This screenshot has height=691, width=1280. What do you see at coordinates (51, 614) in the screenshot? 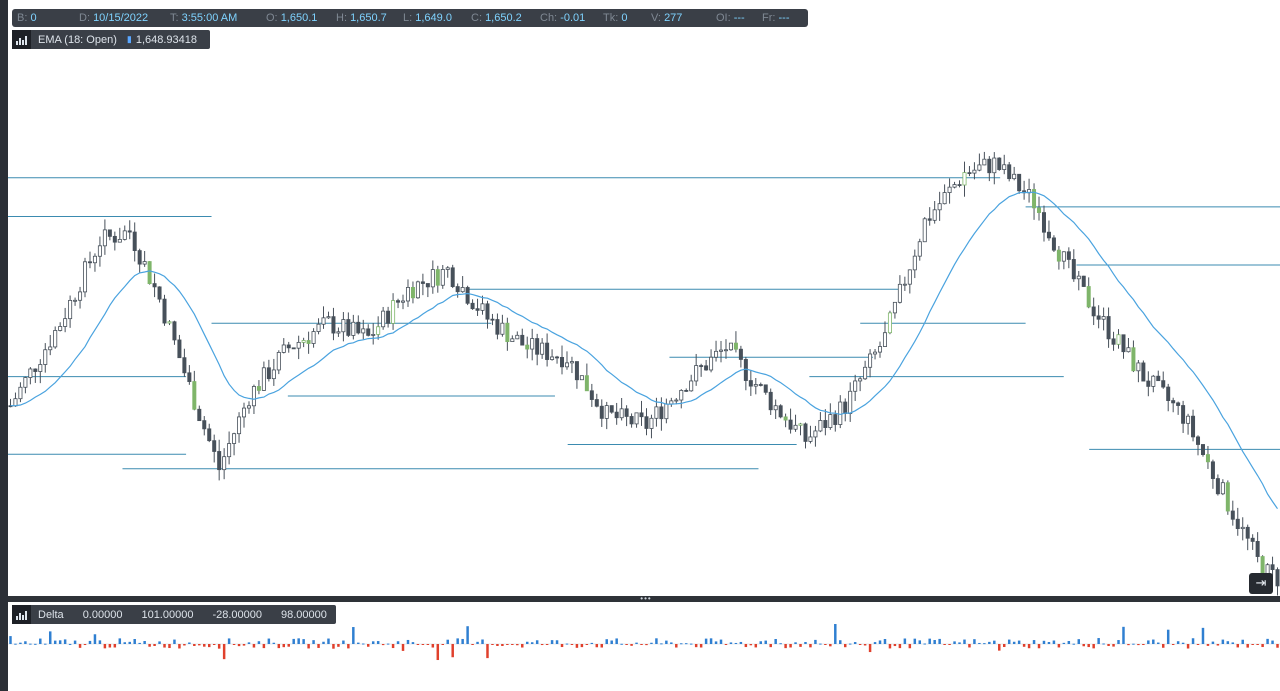
I see `delta-legend-label: Delta` at bounding box center [51, 614].